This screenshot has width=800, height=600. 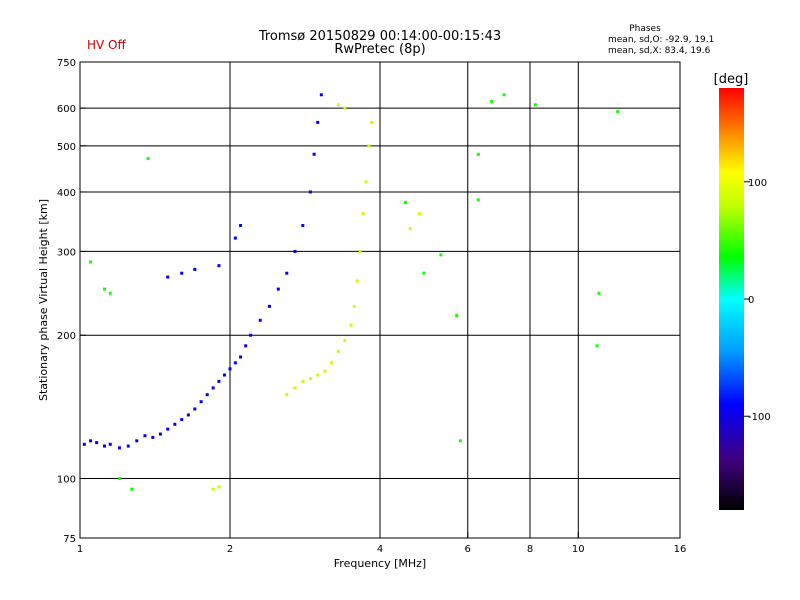 I want to click on x-tick-label: 16, so click(x=680, y=549).